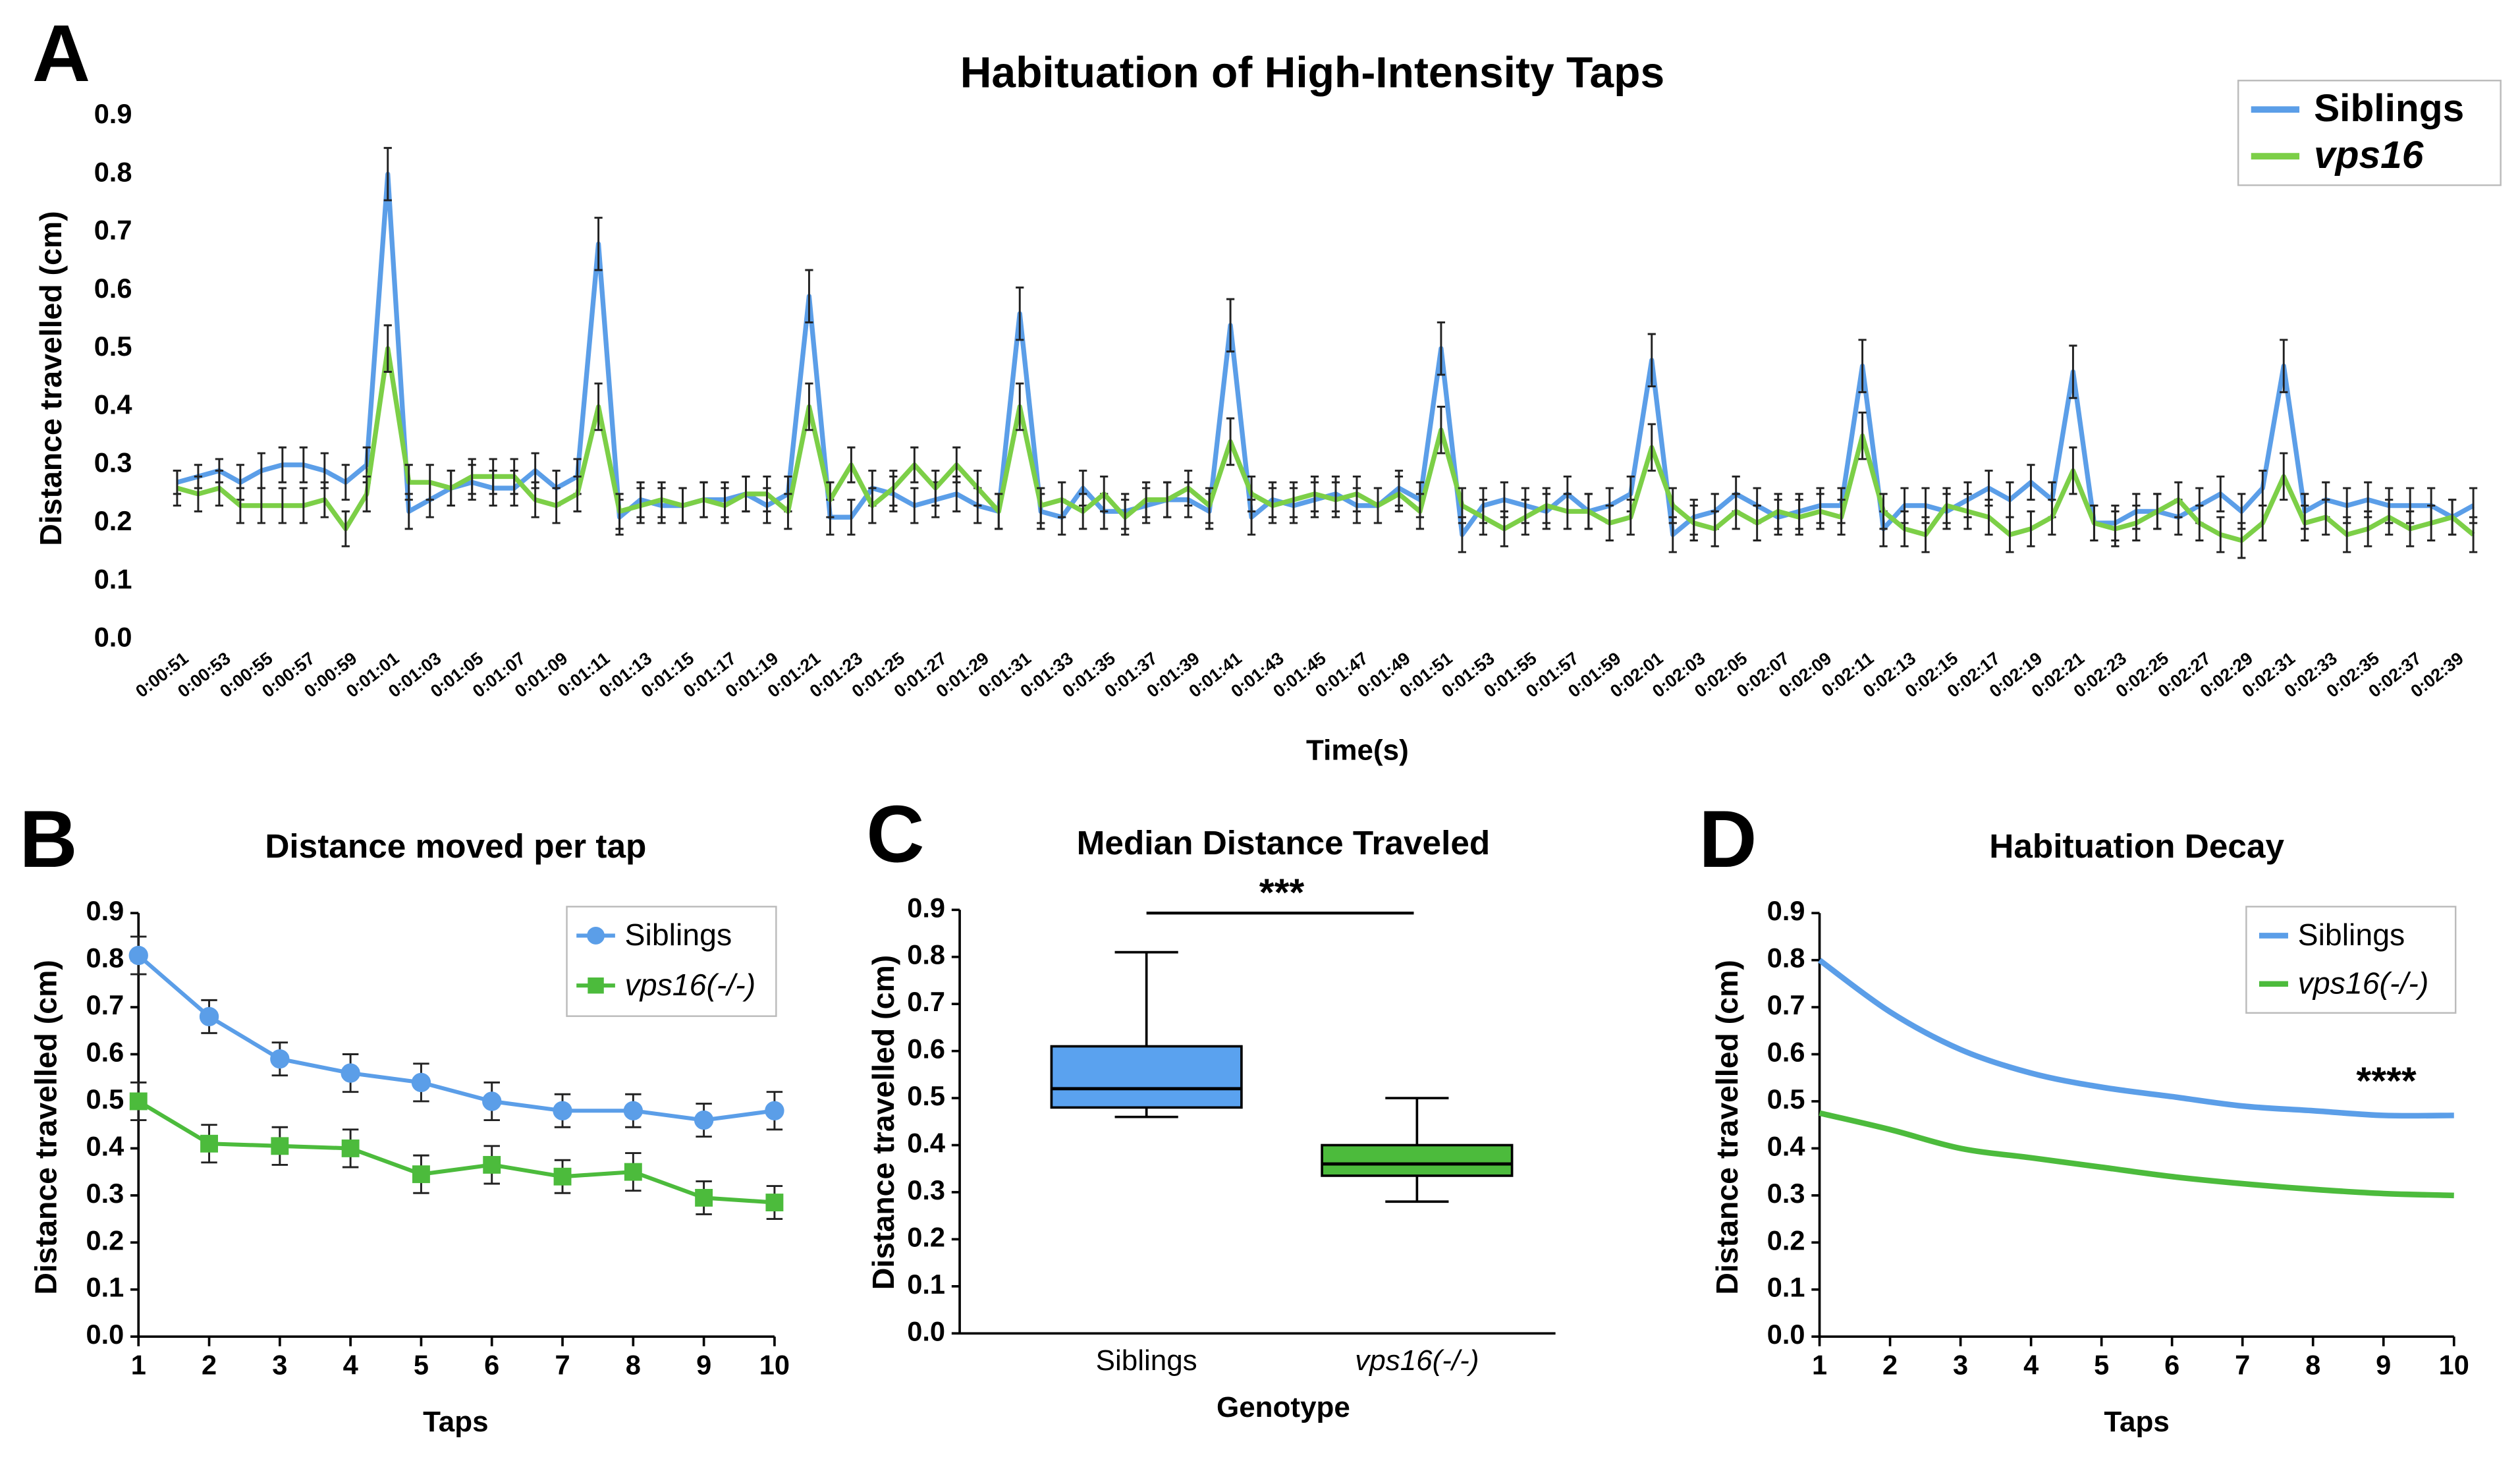 Image resolution: width=2520 pixels, height=1459 pixels. I want to click on y-tick-label: 0.2, so click(926, 1236).